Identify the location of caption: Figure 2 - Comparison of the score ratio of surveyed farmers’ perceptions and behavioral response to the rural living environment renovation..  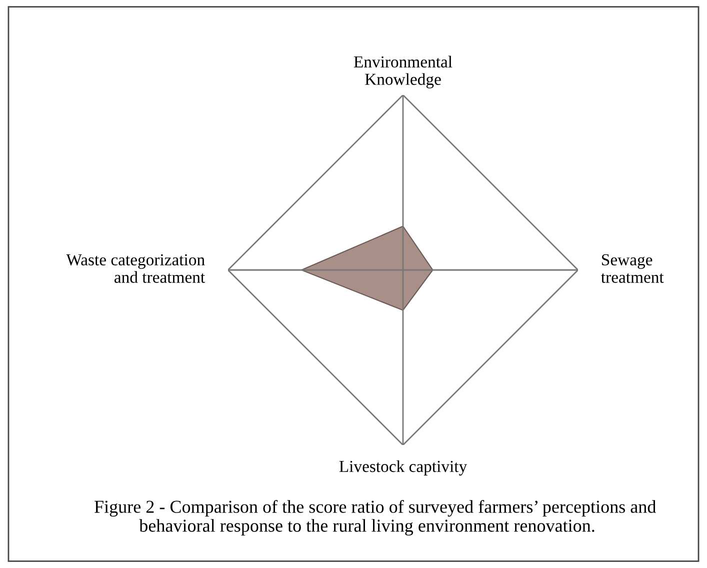
(375, 518).